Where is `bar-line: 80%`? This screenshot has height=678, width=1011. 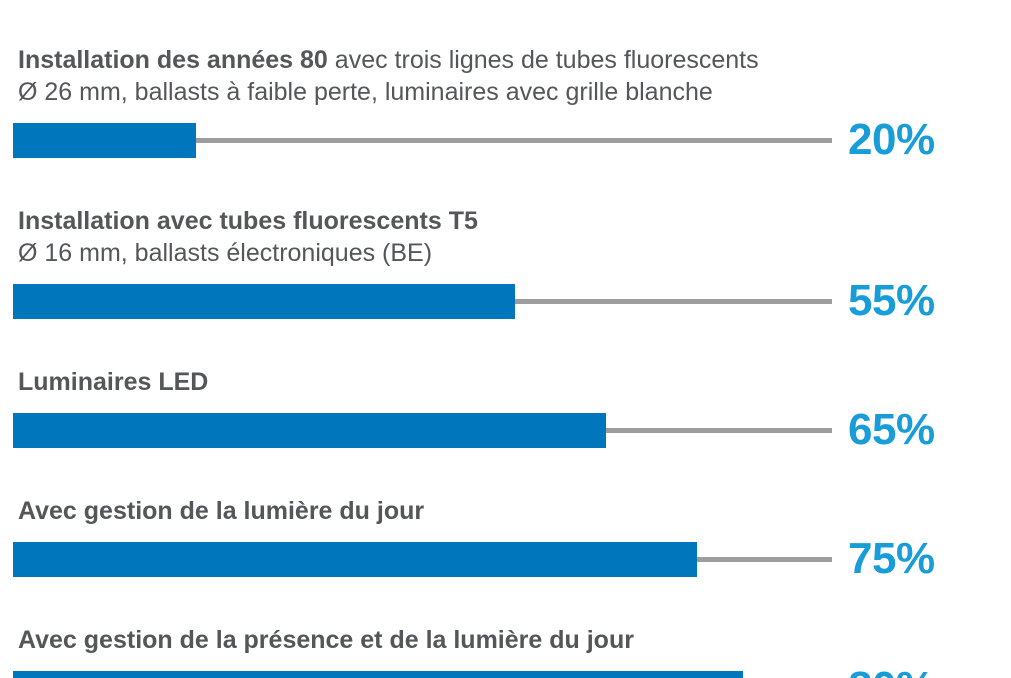
bar-line: 80% is located at coordinates (512, 670).